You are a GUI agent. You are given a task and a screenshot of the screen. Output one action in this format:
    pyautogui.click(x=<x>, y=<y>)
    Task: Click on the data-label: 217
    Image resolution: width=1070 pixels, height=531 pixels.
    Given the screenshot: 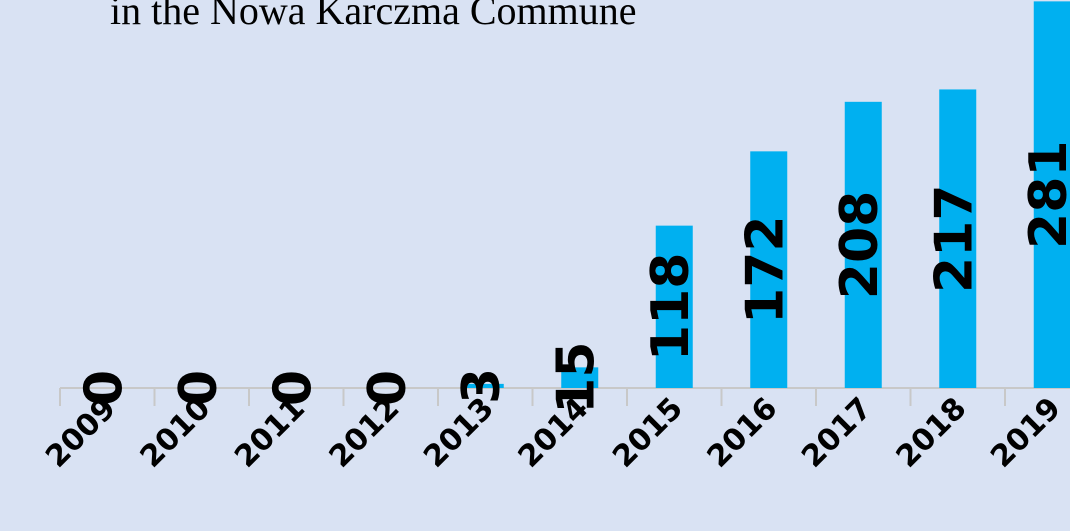 What is the action you would take?
    pyautogui.click(x=955, y=238)
    